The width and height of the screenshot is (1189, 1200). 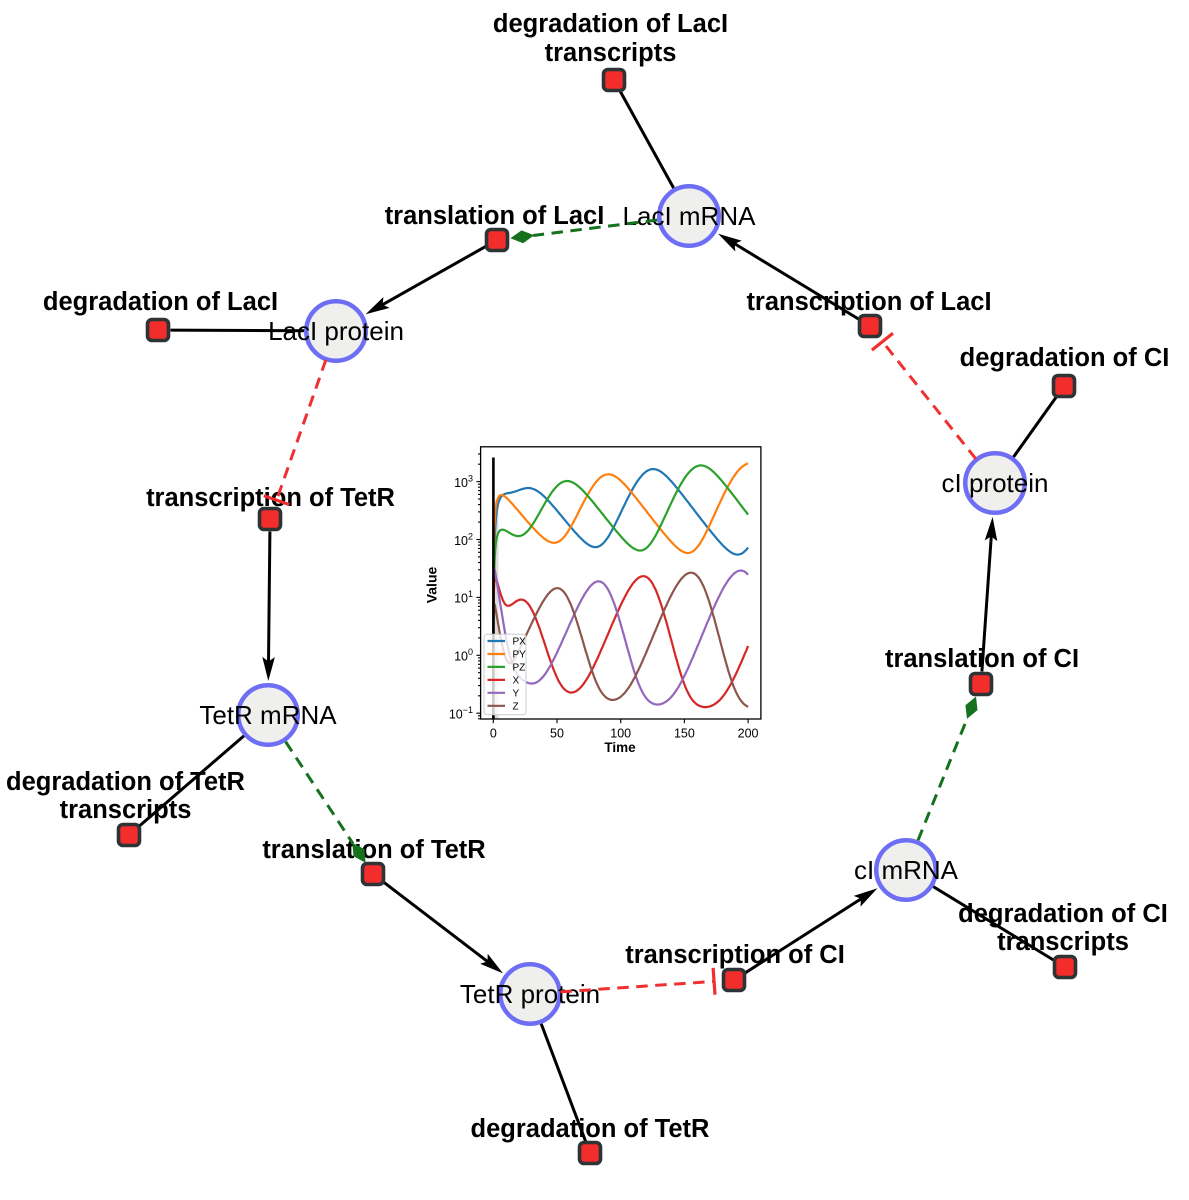 I want to click on svg-text: translation of CI, so click(x=982, y=659).